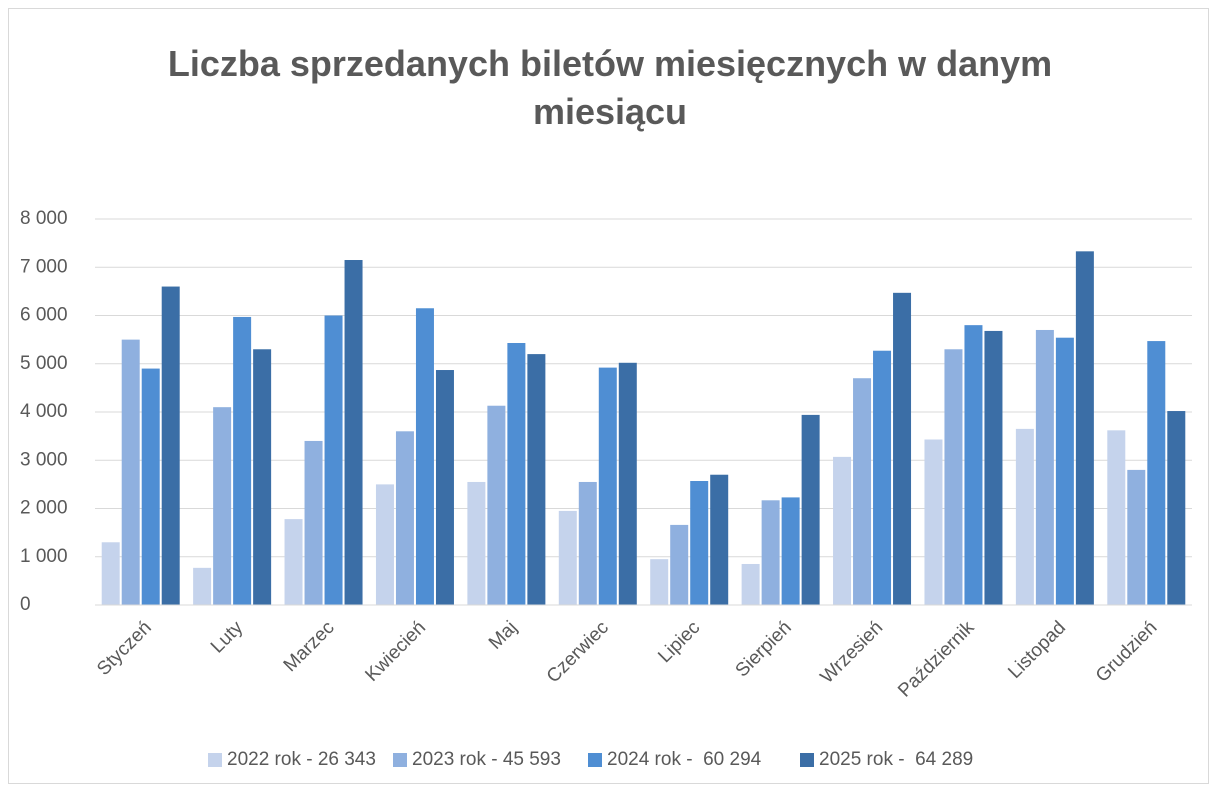 Image resolution: width=1217 pixels, height=792 pixels. I want to click on x-tick-label: Wrzesień, so click(852, 652).